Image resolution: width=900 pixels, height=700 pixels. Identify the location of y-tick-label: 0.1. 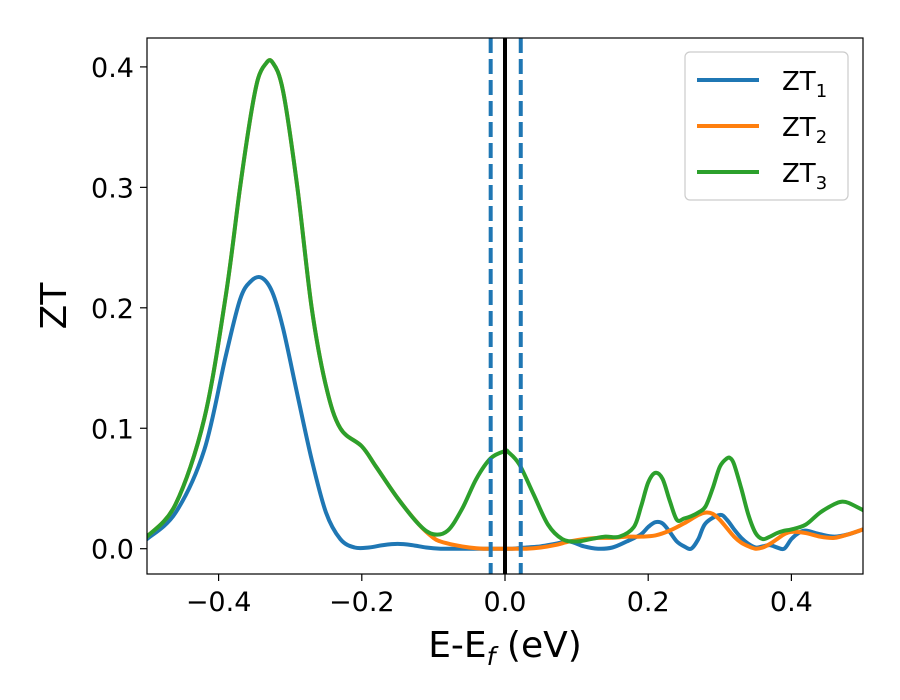
(112, 429).